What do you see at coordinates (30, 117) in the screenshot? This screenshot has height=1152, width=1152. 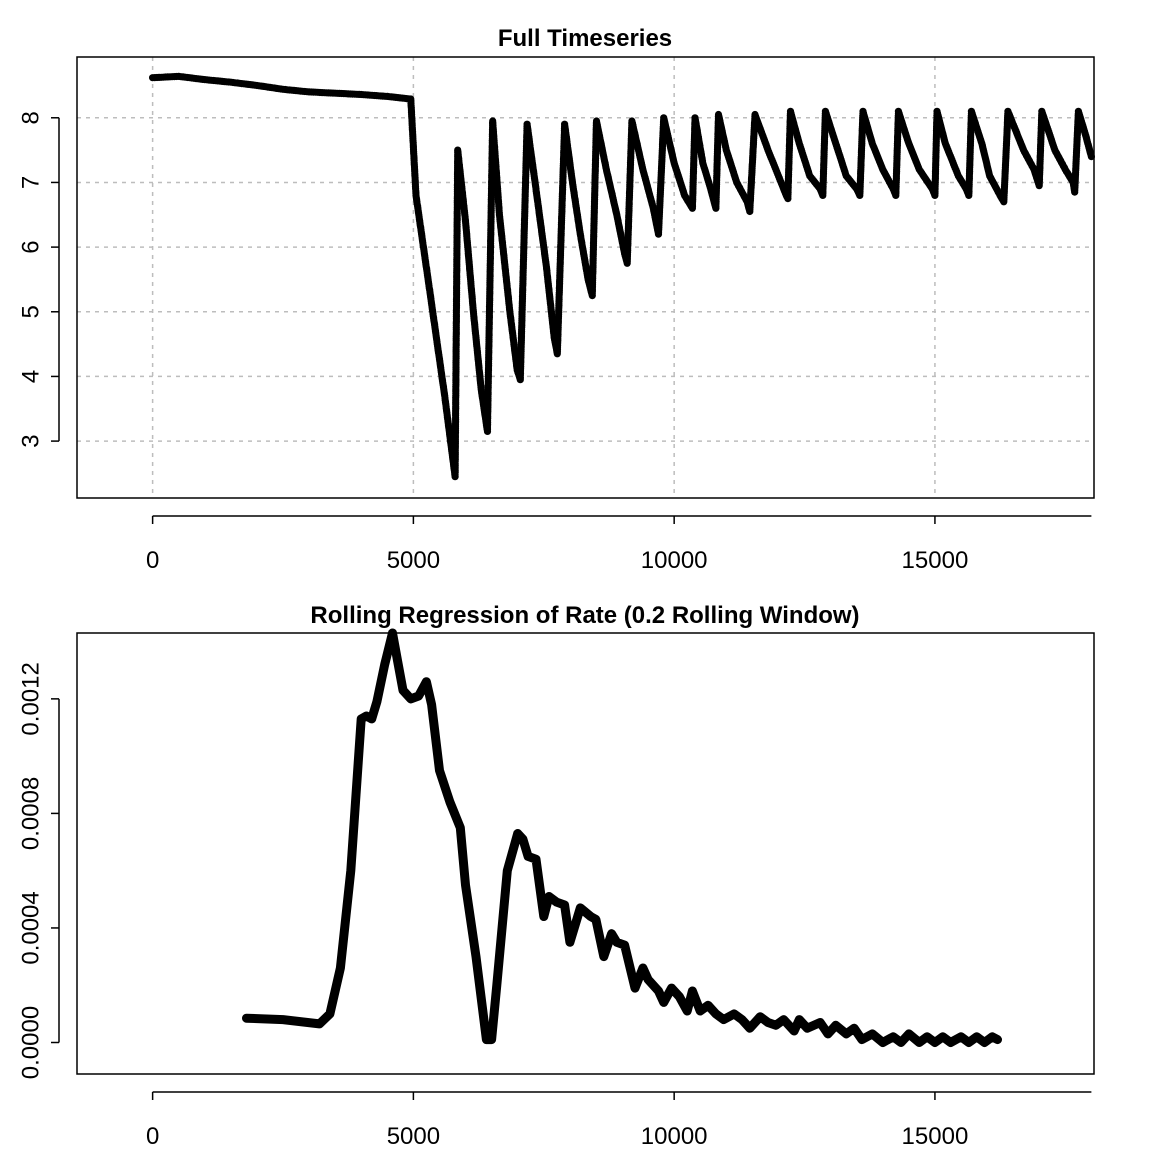 I see `y-tick-label: 8` at bounding box center [30, 117].